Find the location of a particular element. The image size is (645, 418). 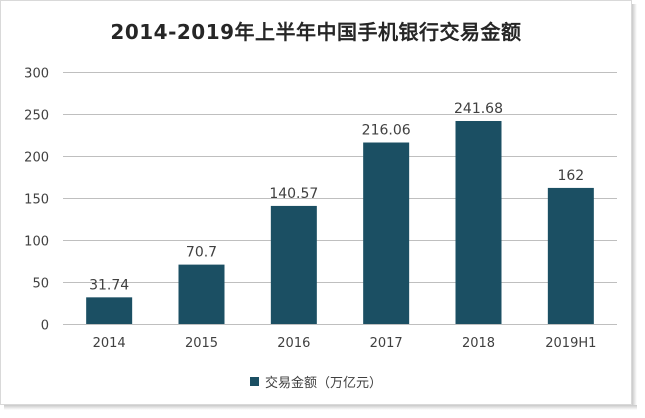

frame-shadow-bottom is located at coordinates (320, 407).